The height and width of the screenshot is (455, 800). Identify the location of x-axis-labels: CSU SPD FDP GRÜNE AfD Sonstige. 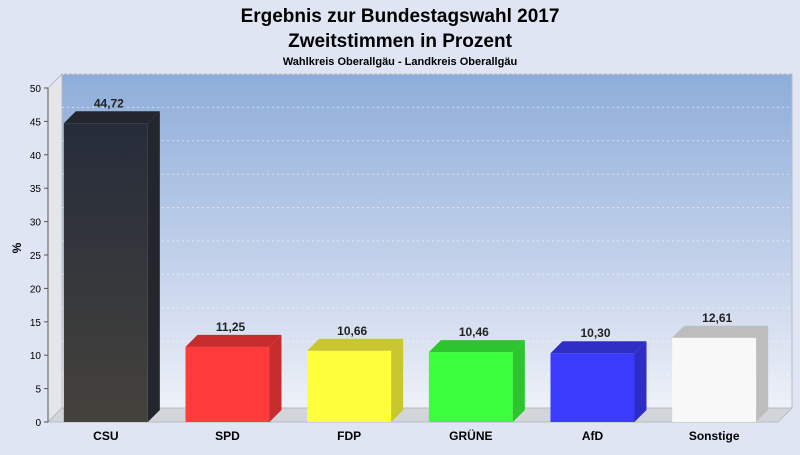
(416, 435).